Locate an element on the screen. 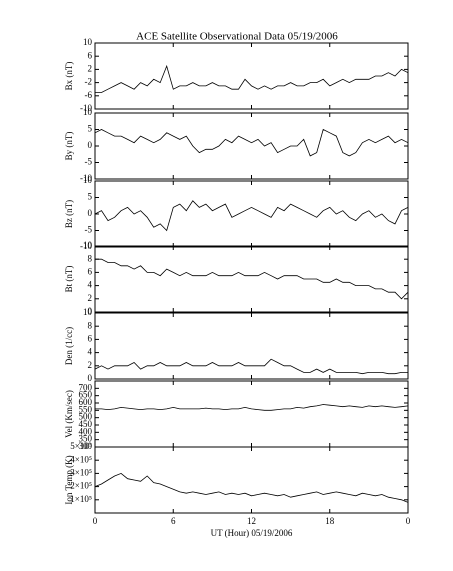 Image resolution: width=453 pixels, height=571 pixels. y-axis-label: Ion Temp (K) is located at coordinates (69, 479).